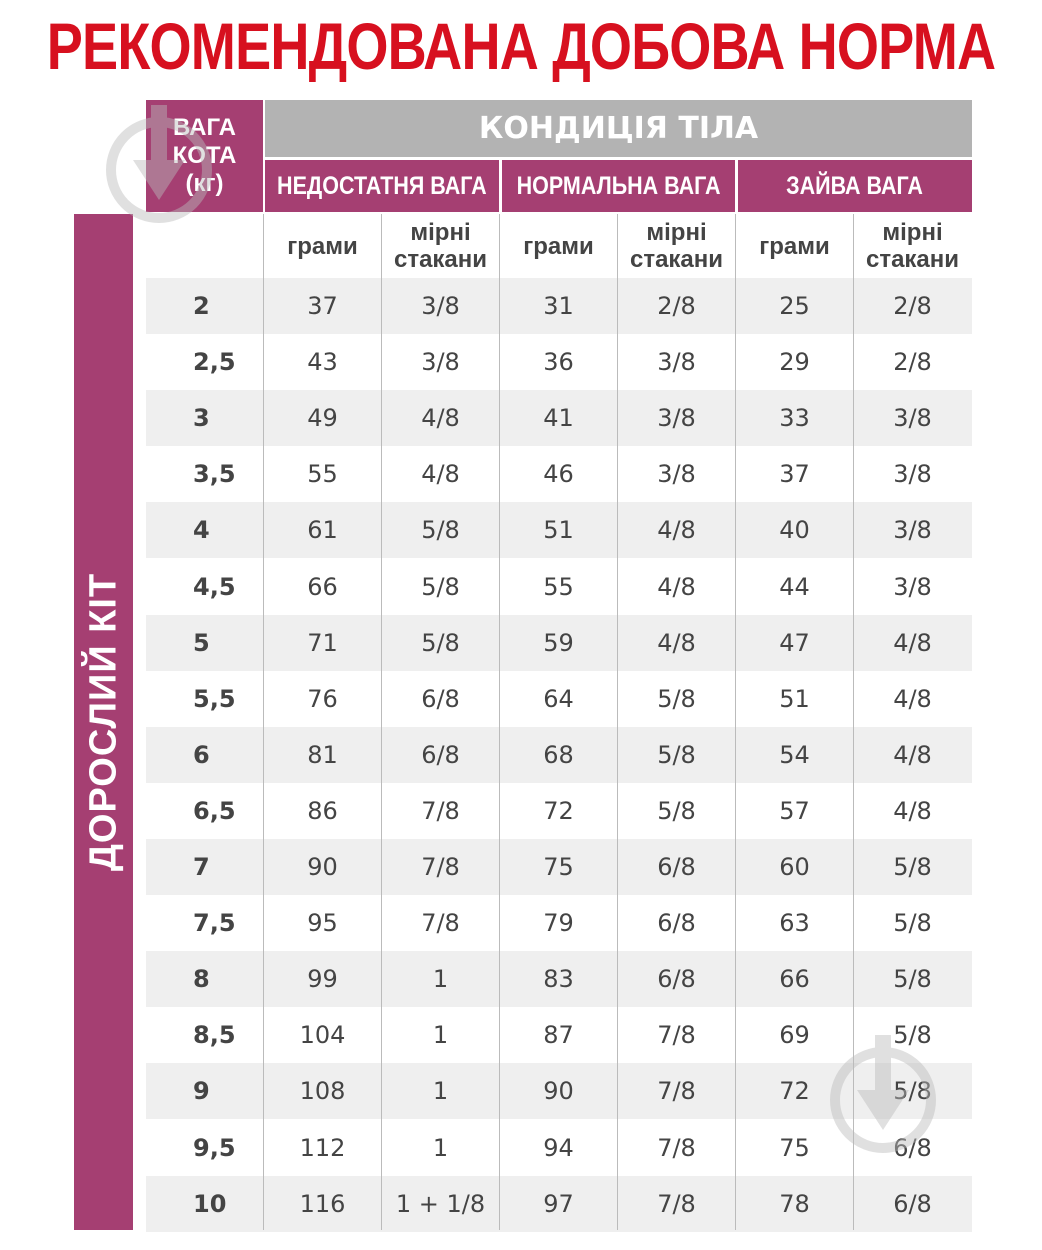 Image resolution: width=1042 pixels, height=1250 pixels. Describe the element at coordinates (210, 1203) in the screenshot. I see `weight-cell: 10` at that location.